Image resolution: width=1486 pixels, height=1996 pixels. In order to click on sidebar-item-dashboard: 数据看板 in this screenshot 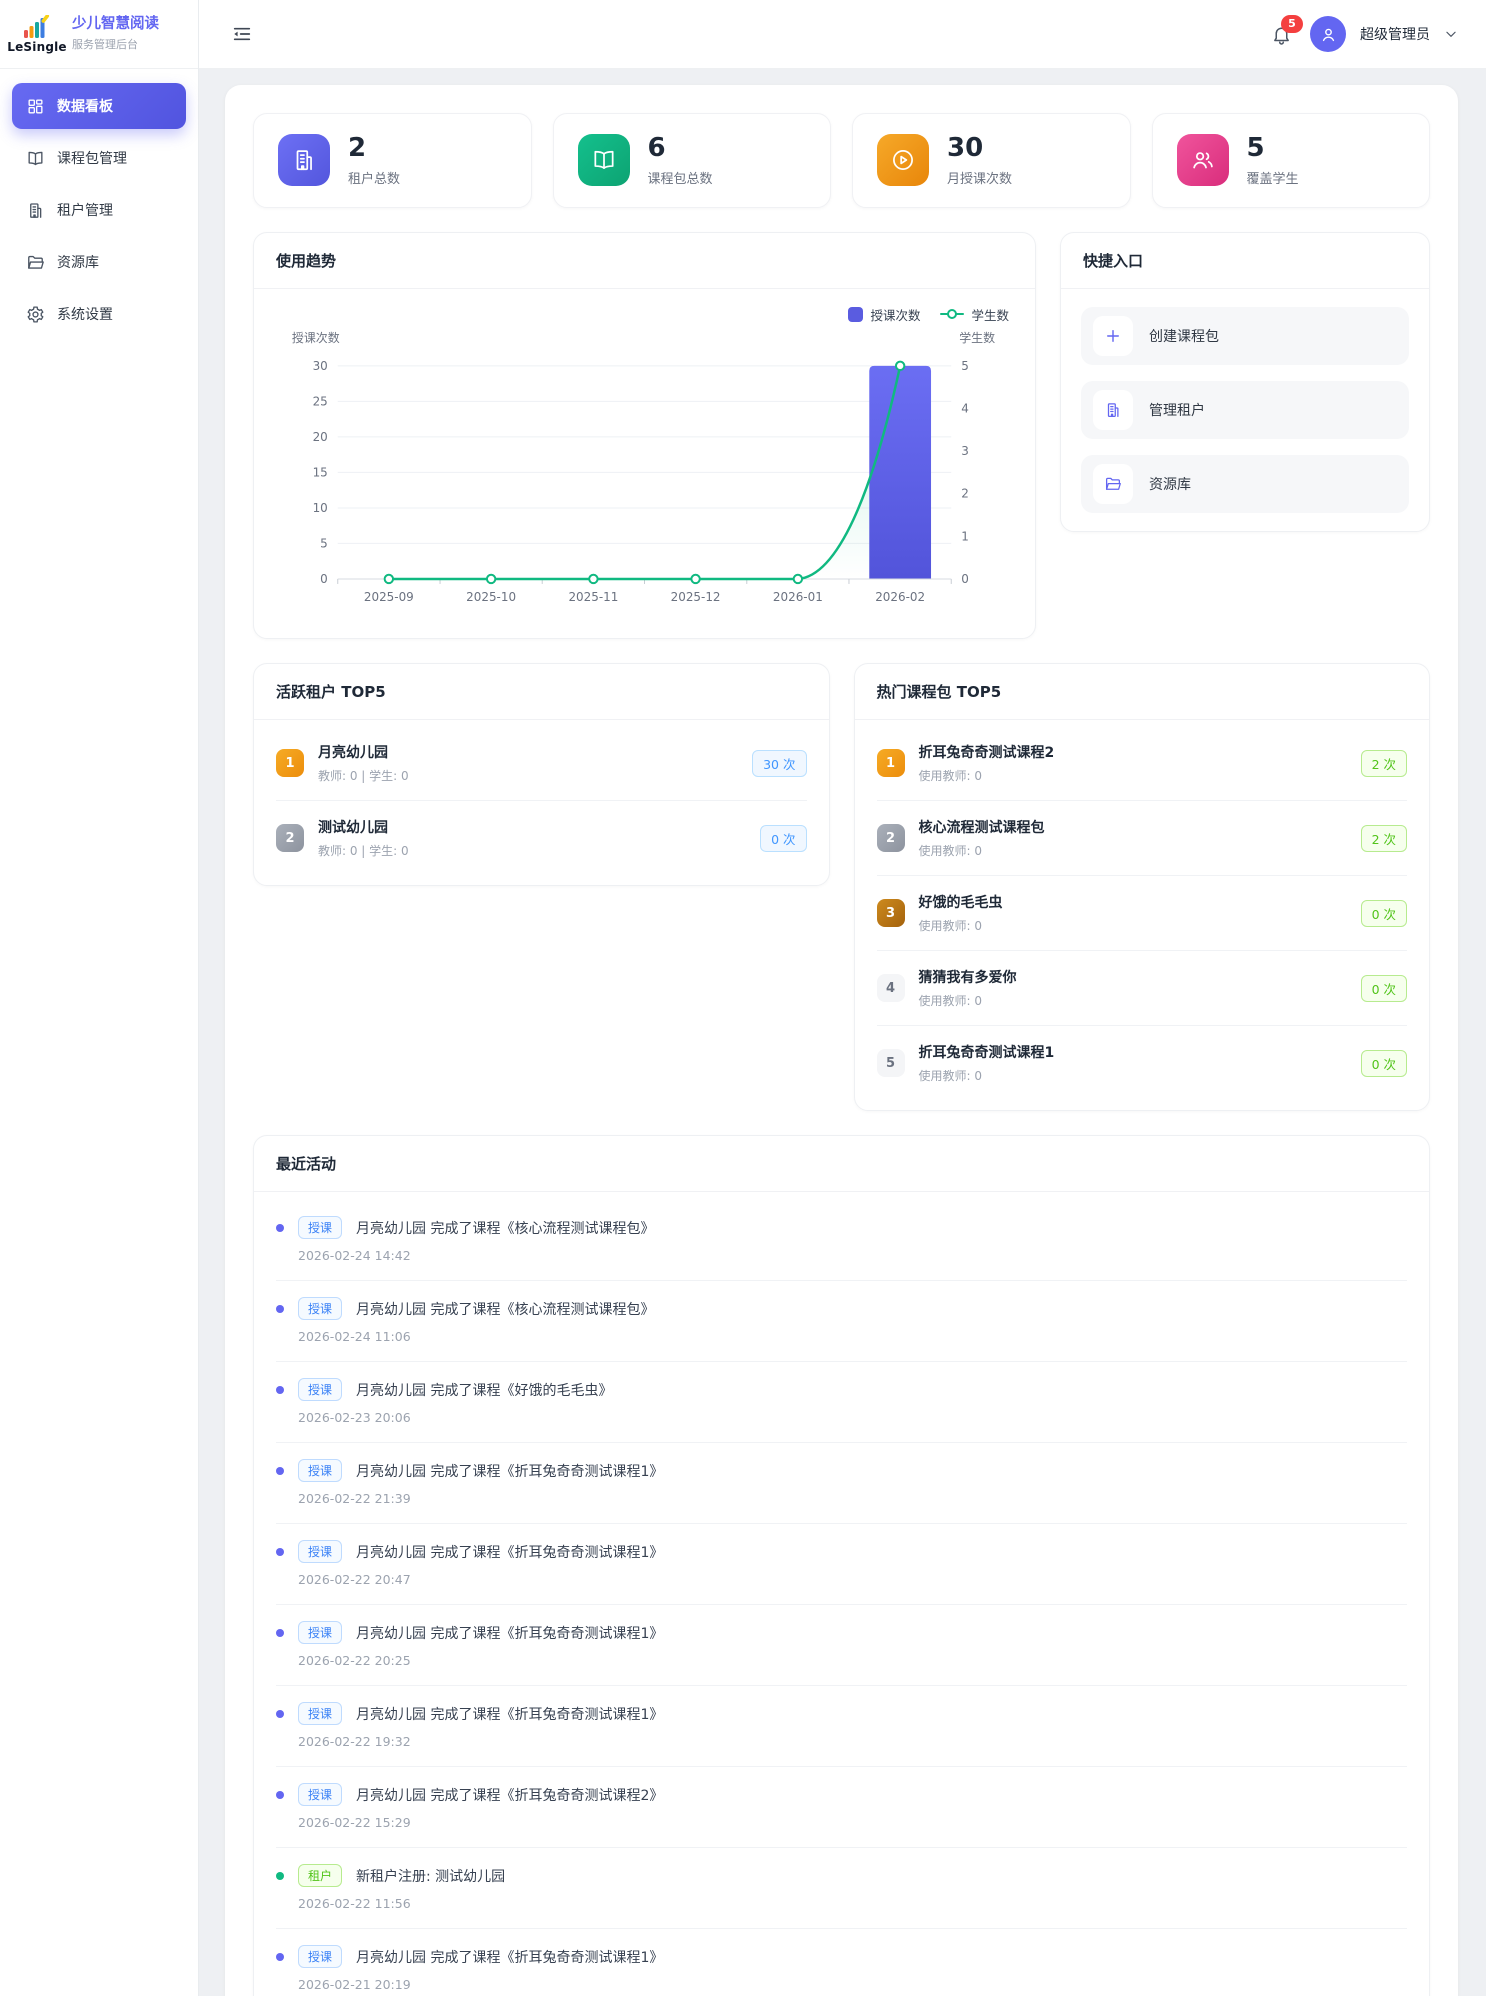, I will do `click(99, 106)`.